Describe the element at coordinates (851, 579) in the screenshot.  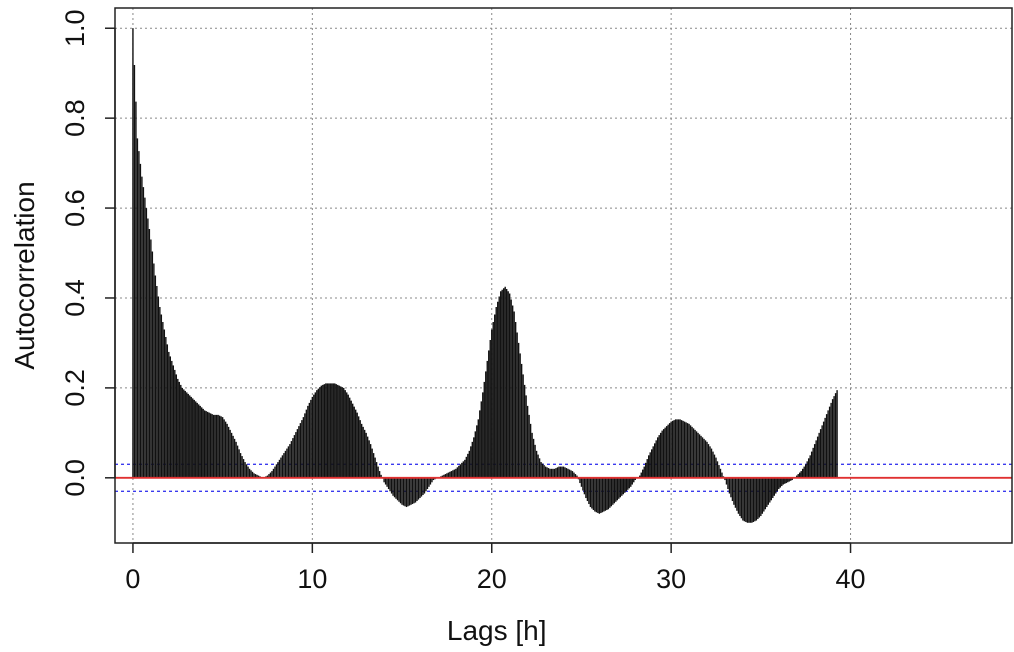
I see `x-tick-label: 40` at that location.